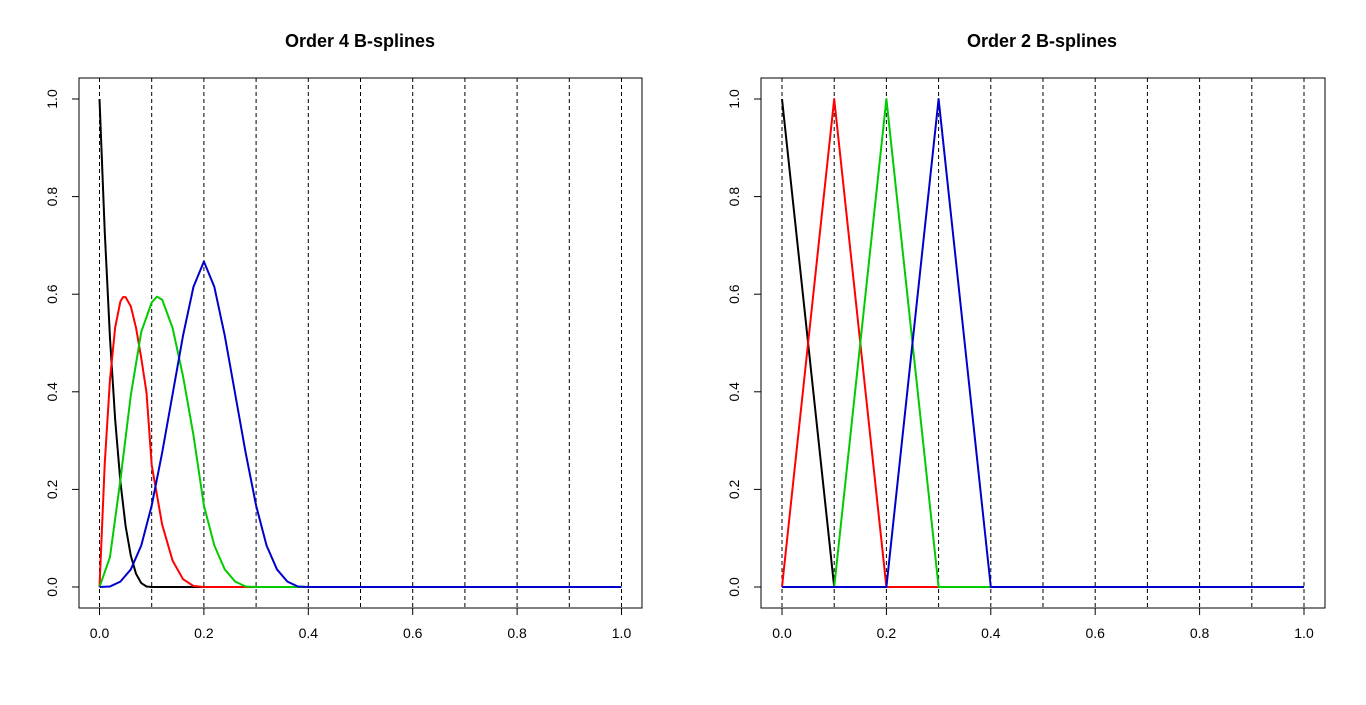  What do you see at coordinates (1042, 41) in the screenshot?
I see `chart-title: Order 2 B-splines` at bounding box center [1042, 41].